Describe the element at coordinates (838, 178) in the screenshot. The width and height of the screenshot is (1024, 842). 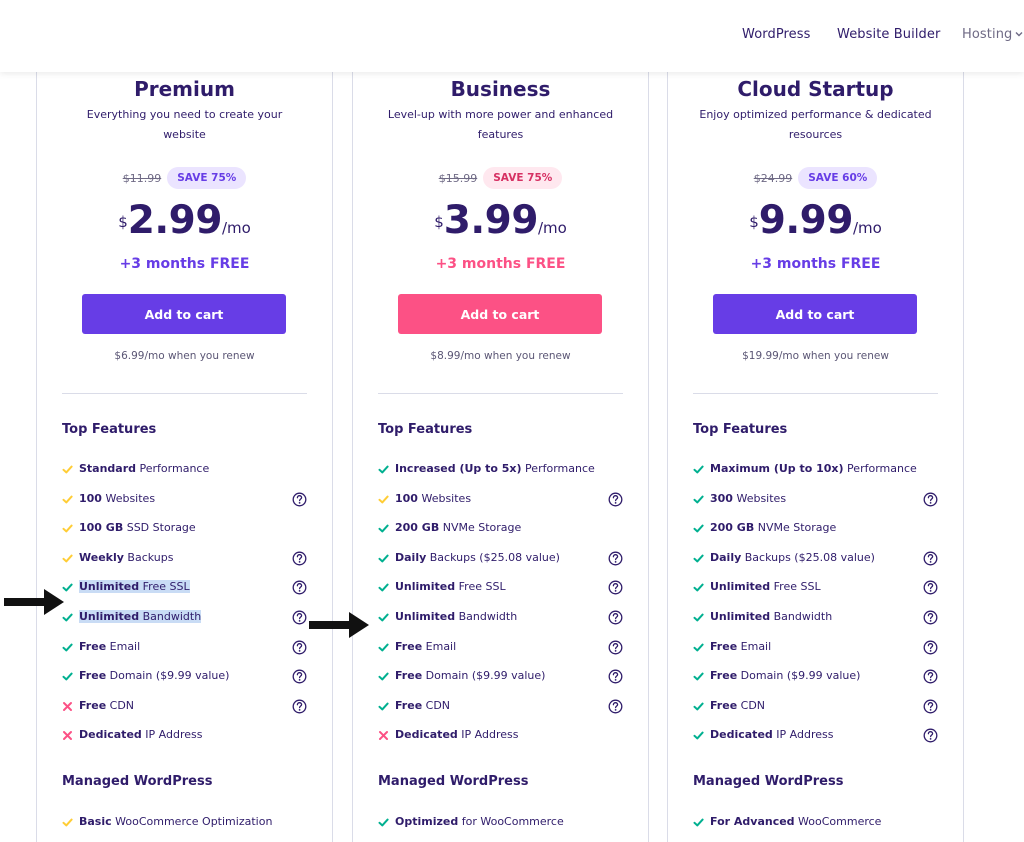
I see `save-badge: SAVE 60%` at that location.